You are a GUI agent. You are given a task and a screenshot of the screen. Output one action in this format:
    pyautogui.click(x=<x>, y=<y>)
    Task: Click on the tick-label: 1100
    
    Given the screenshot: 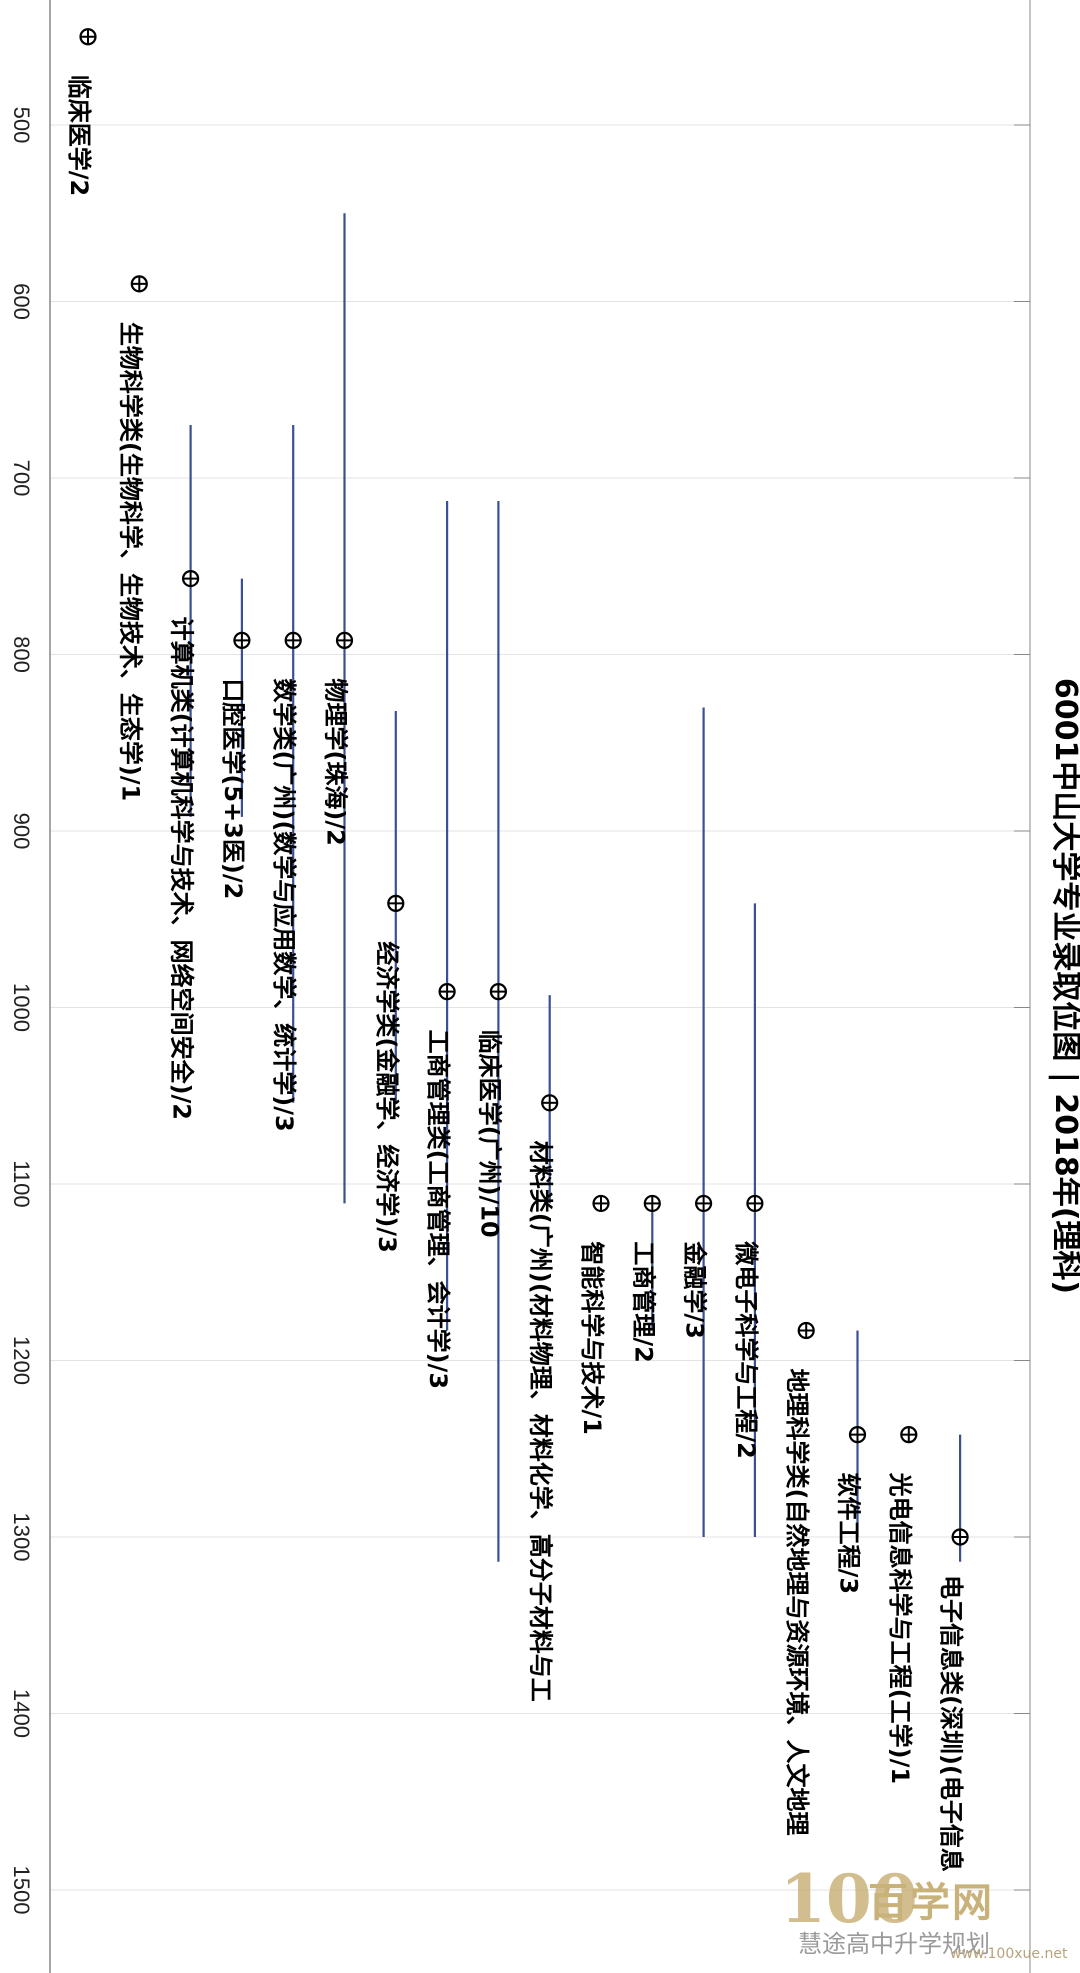 What is the action you would take?
    pyautogui.click(x=21, y=1183)
    